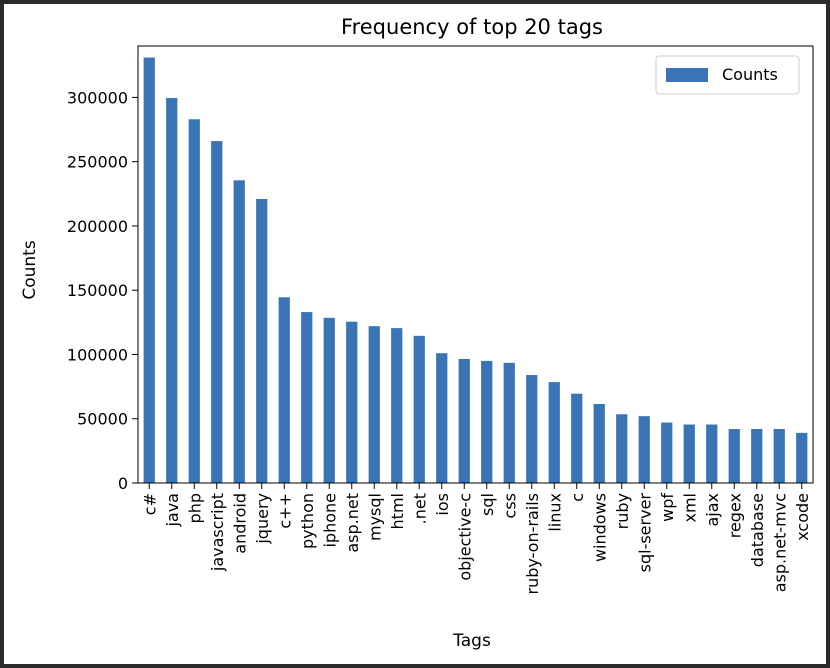 The image size is (830, 668). I want to click on bar-iphone, so click(329, 400).